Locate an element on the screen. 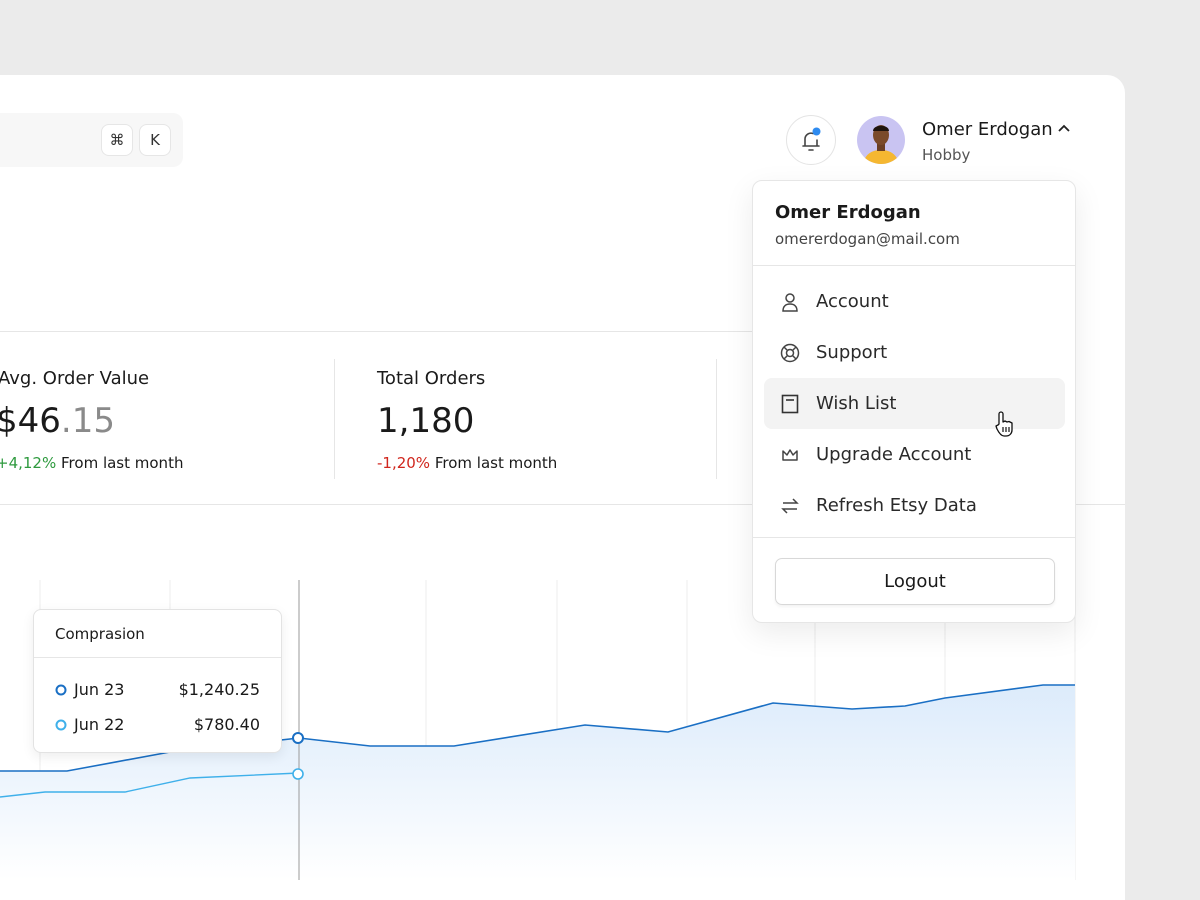 Image resolution: width=1200 pixels, height=900 pixels. stat-change: +4,12% is located at coordinates (28, 463).